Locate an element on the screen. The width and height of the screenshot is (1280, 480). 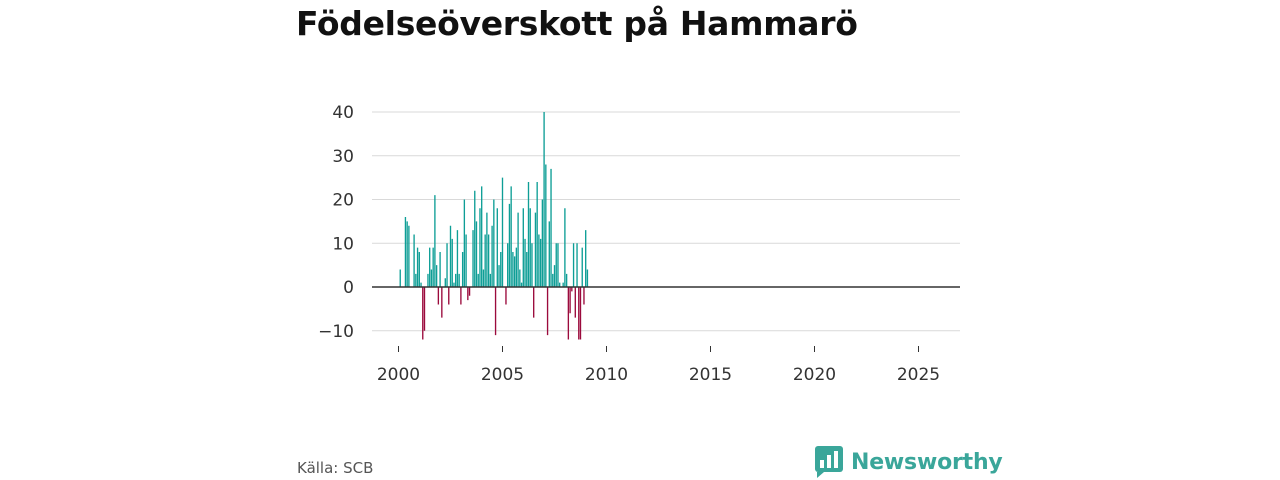
brand-name: Newsworthy is located at coordinates (927, 462).